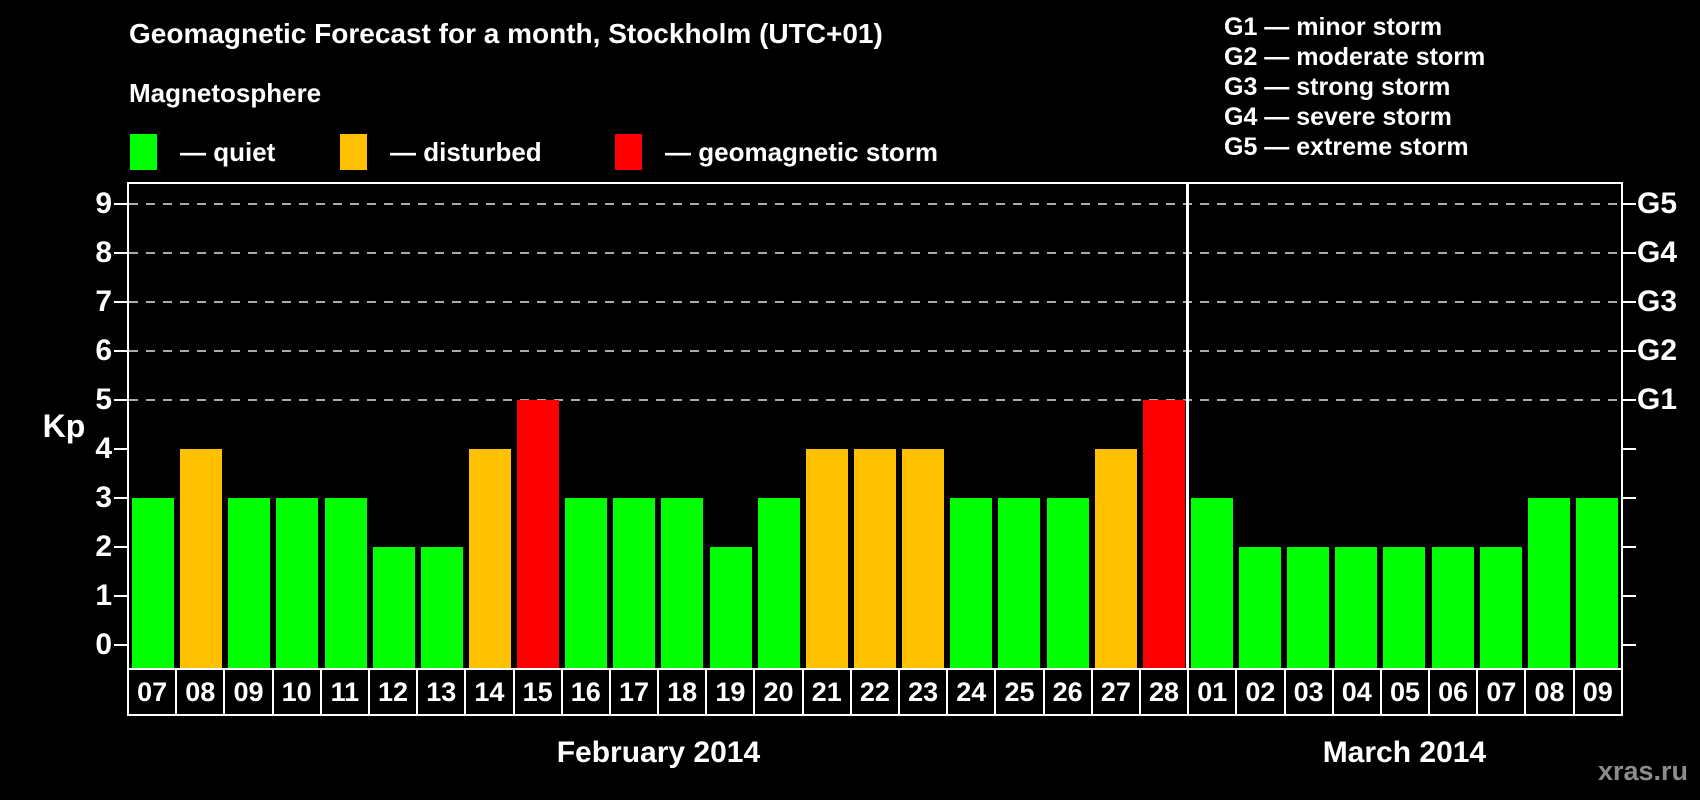 The height and width of the screenshot is (800, 1700). What do you see at coordinates (120, 596) in the screenshot?
I see `left-tick-kp1` at bounding box center [120, 596].